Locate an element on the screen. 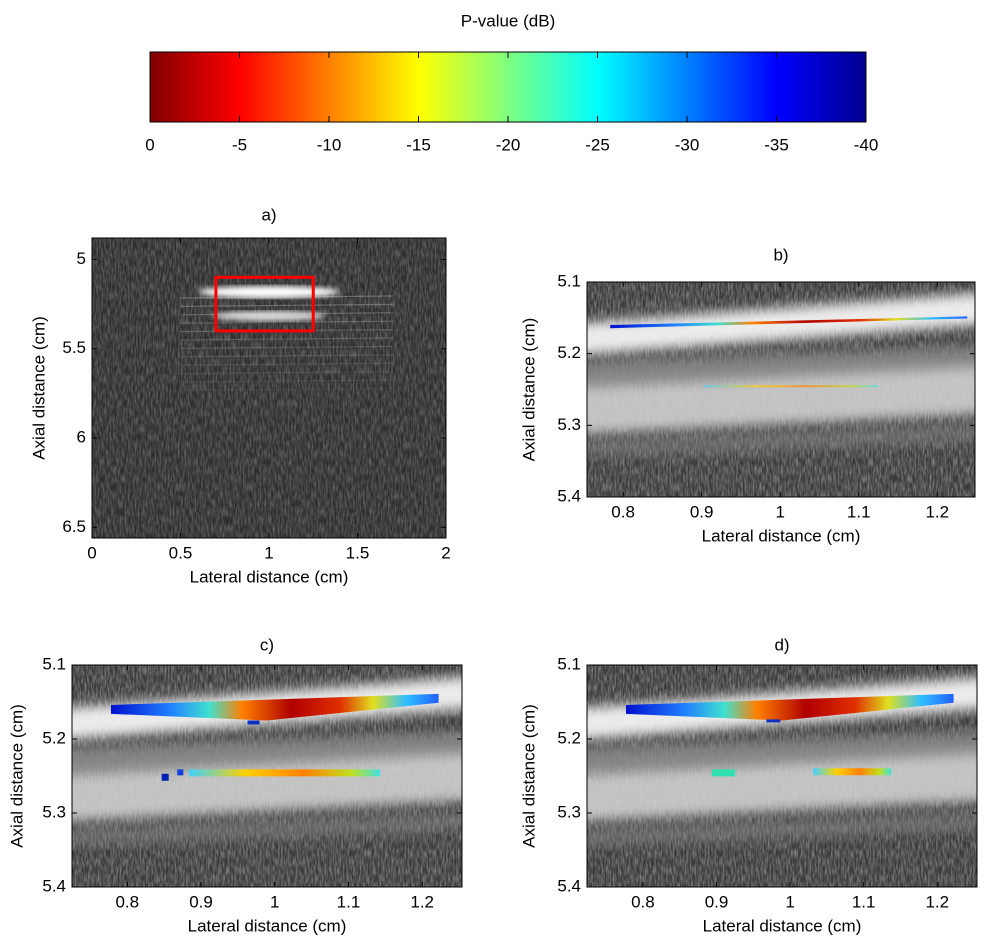  y-tick-label: 6.5 is located at coordinates (74, 526).